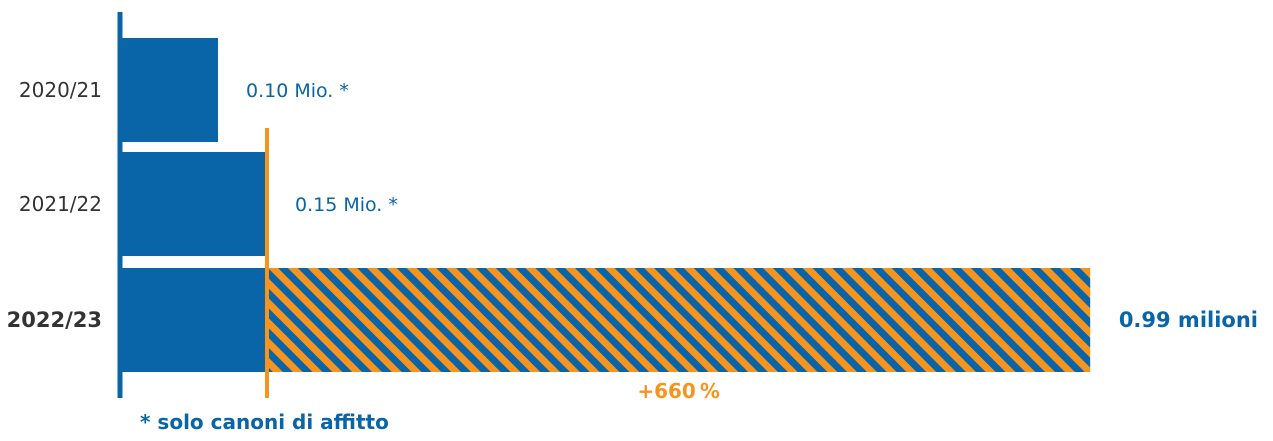 The height and width of the screenshot is (441, 1273). I want to click on growth-label: +660 %, so click(678, 391).